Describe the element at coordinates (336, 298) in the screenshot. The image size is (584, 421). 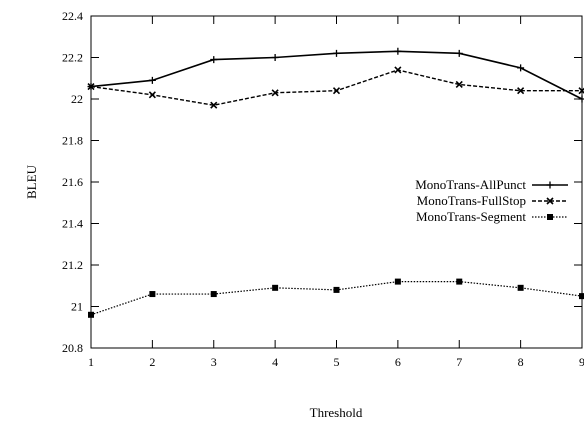
I see `series-line-monotrans-segment` at that location.